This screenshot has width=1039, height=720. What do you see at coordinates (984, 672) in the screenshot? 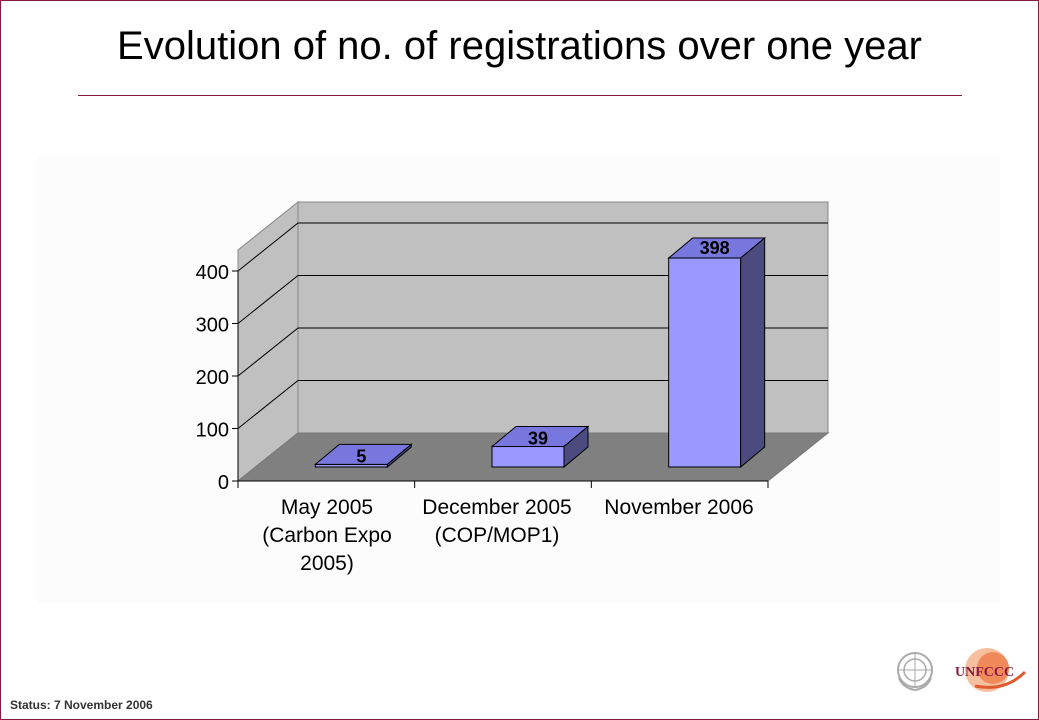
I see `svg-text: UNFCCC` at bounding box center [984, 672].